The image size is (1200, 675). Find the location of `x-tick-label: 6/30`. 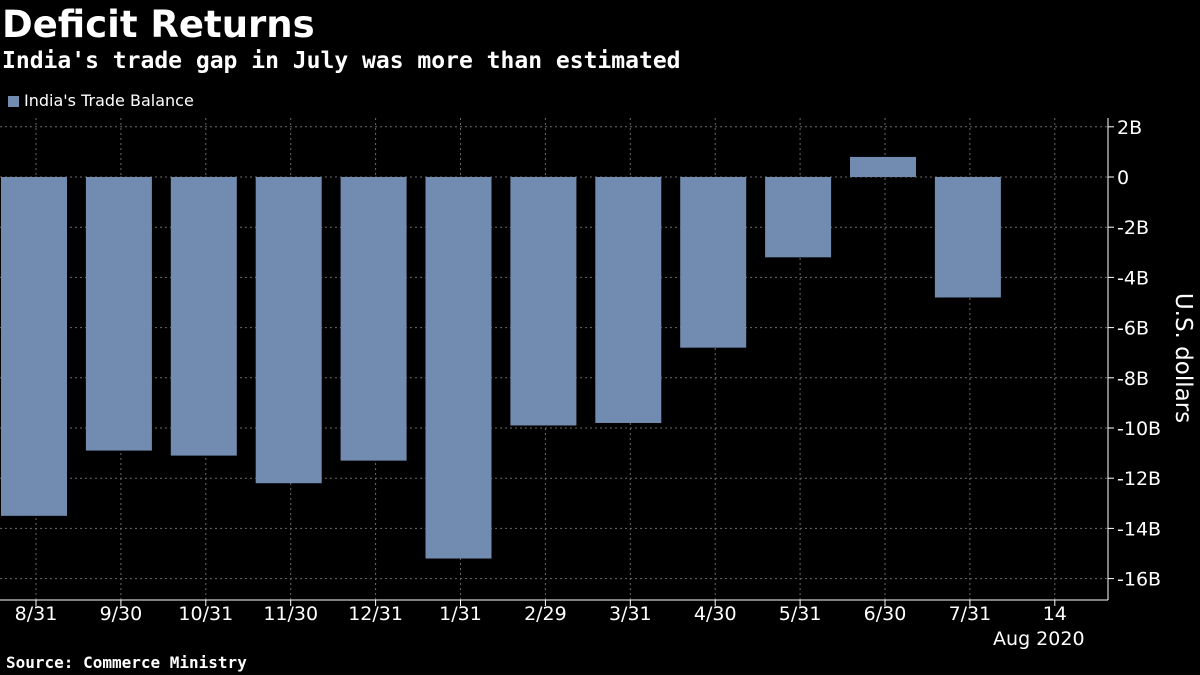

x-tick-label: 6/30 is located at coordinates (885, 614).